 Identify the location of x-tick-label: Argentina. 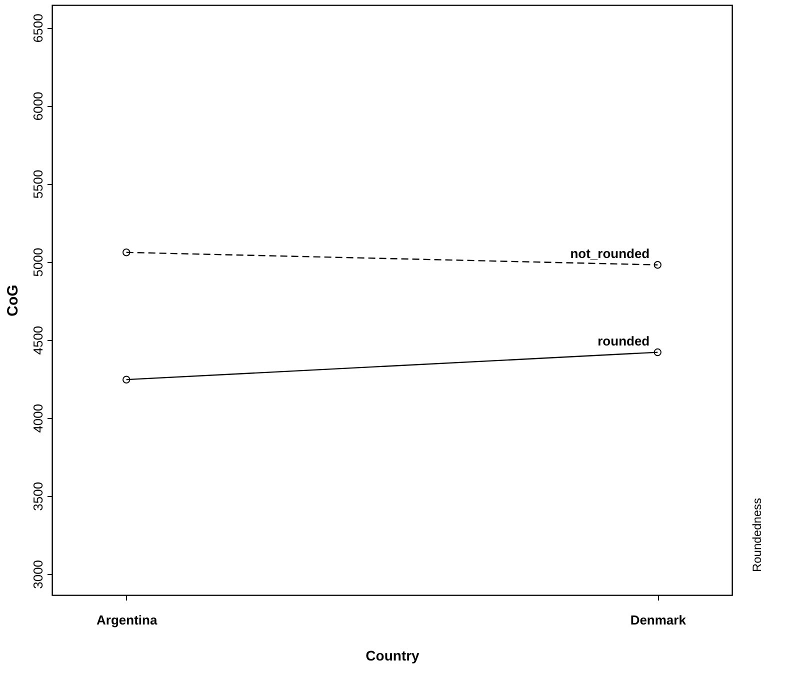
(127, 620).